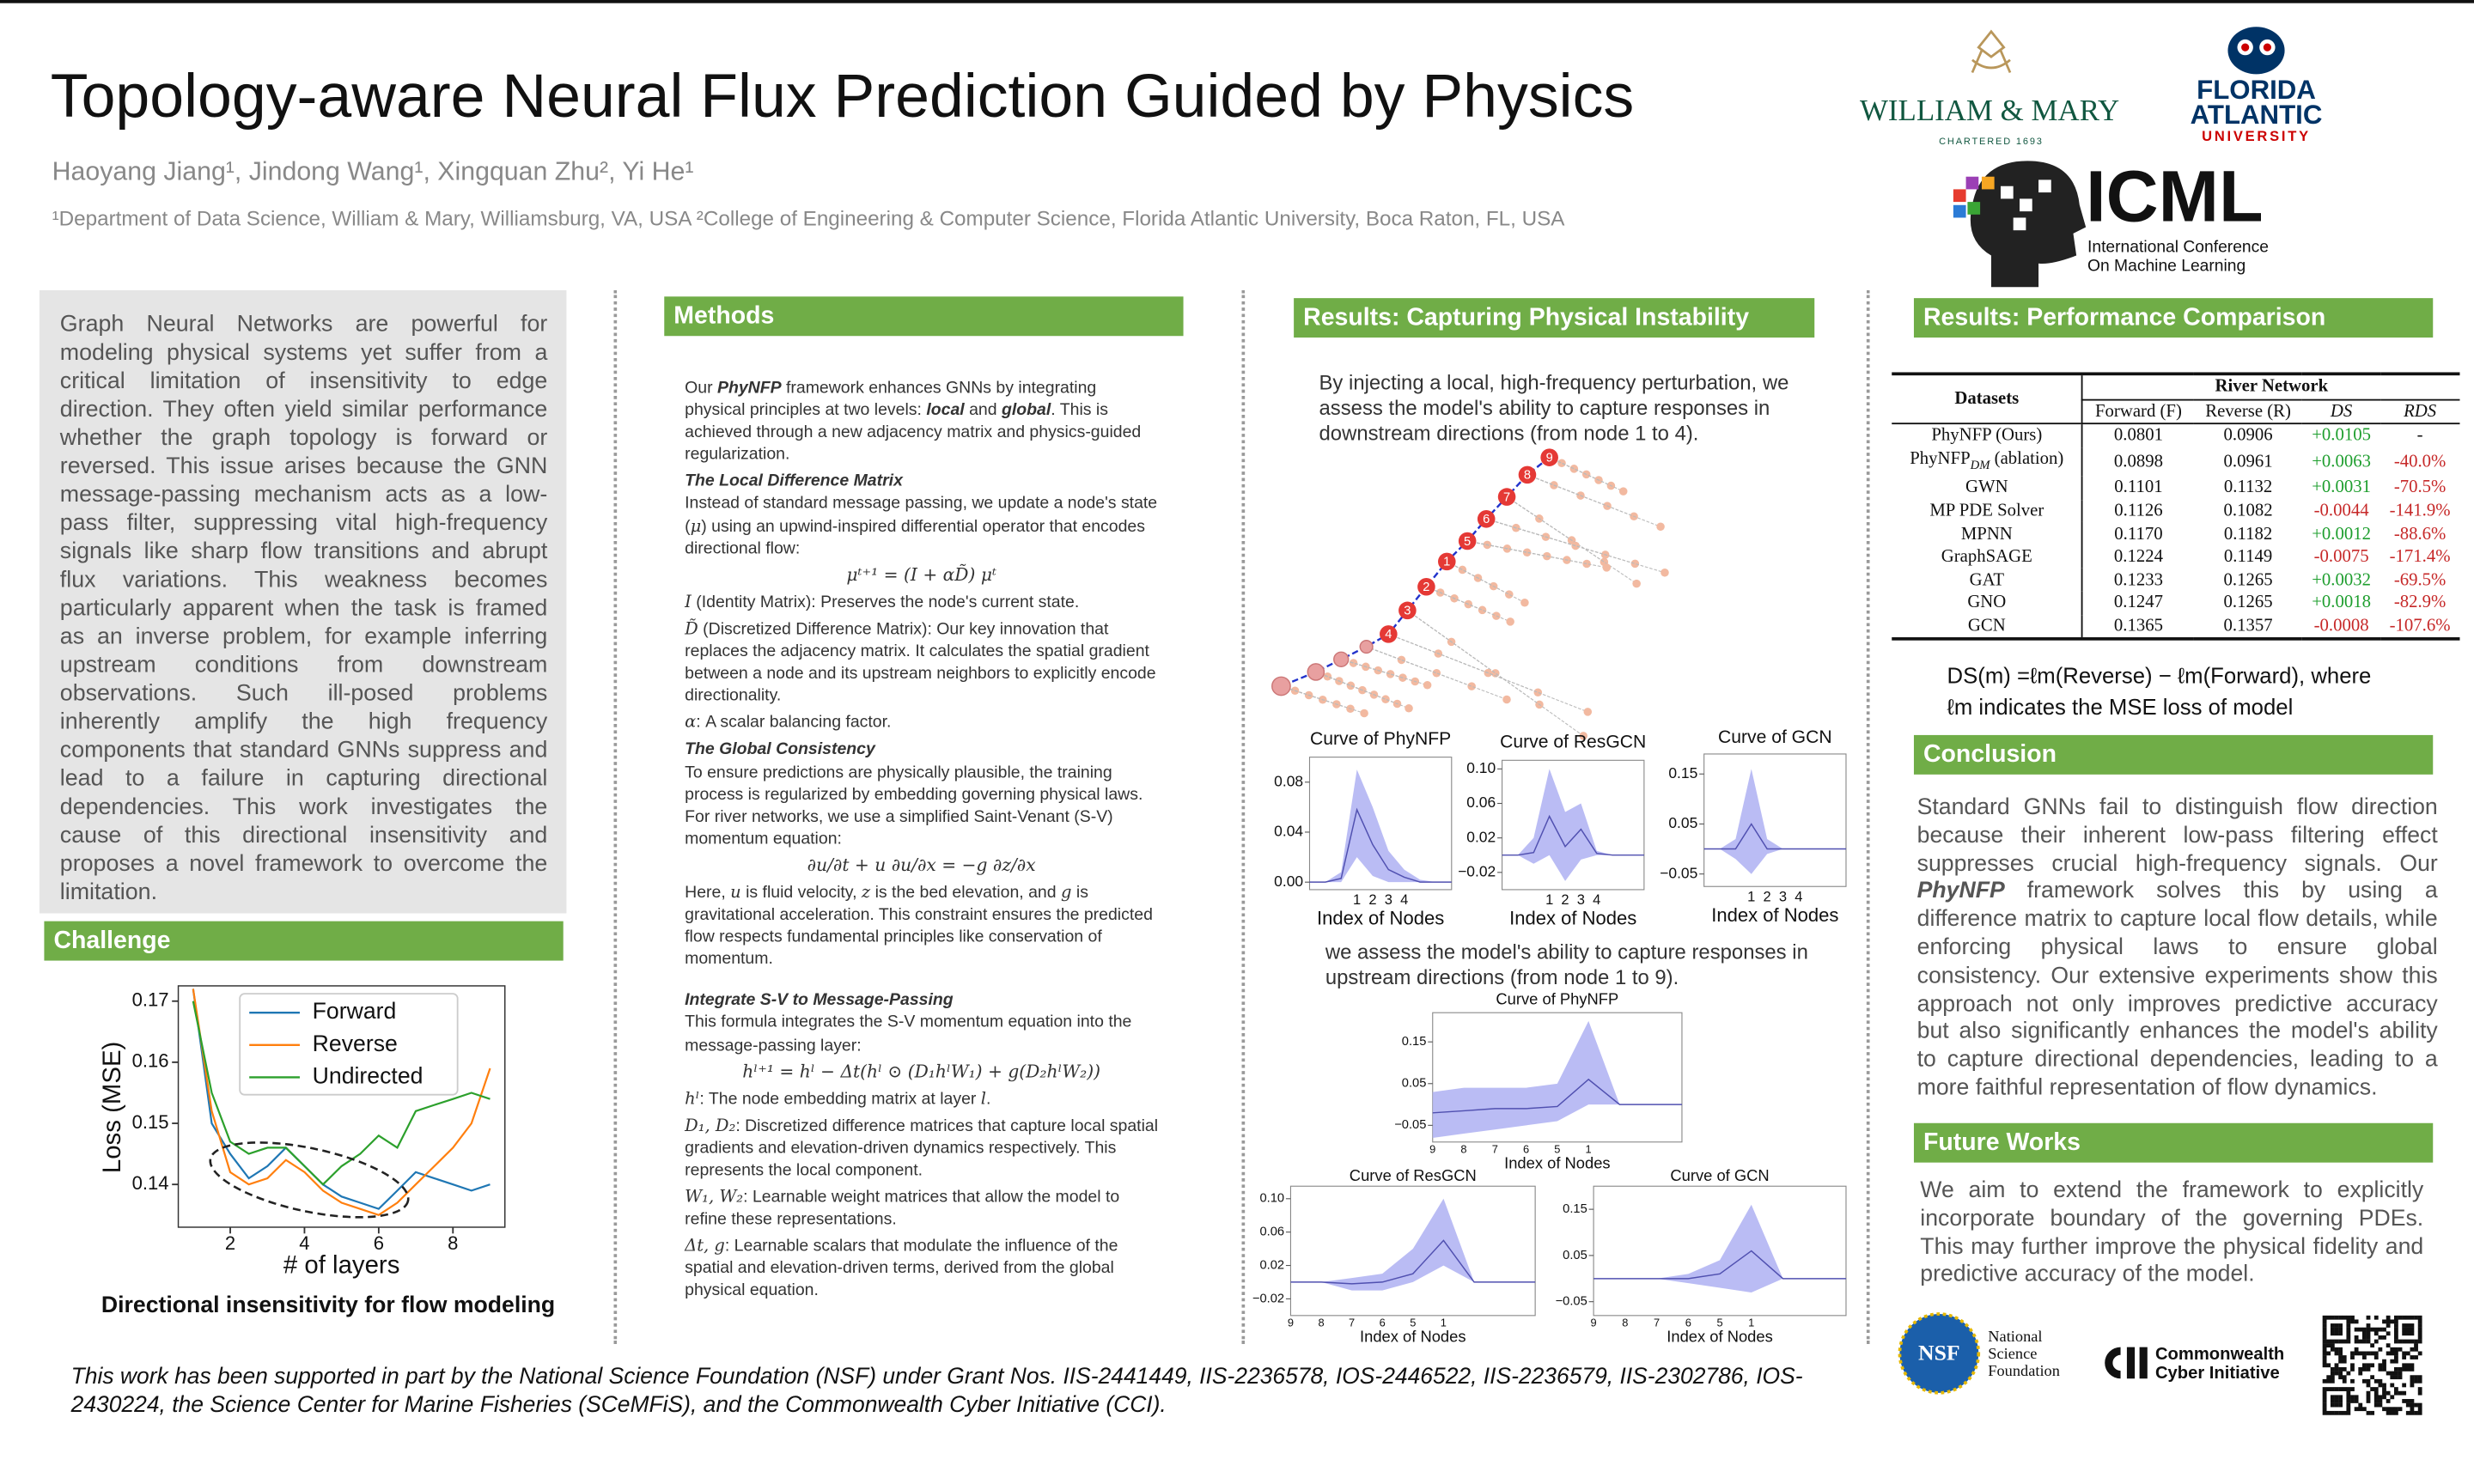  Describe the element at coordinates (1404, 899) in the screenshot. I see `x-tick-label: 4` at that location.